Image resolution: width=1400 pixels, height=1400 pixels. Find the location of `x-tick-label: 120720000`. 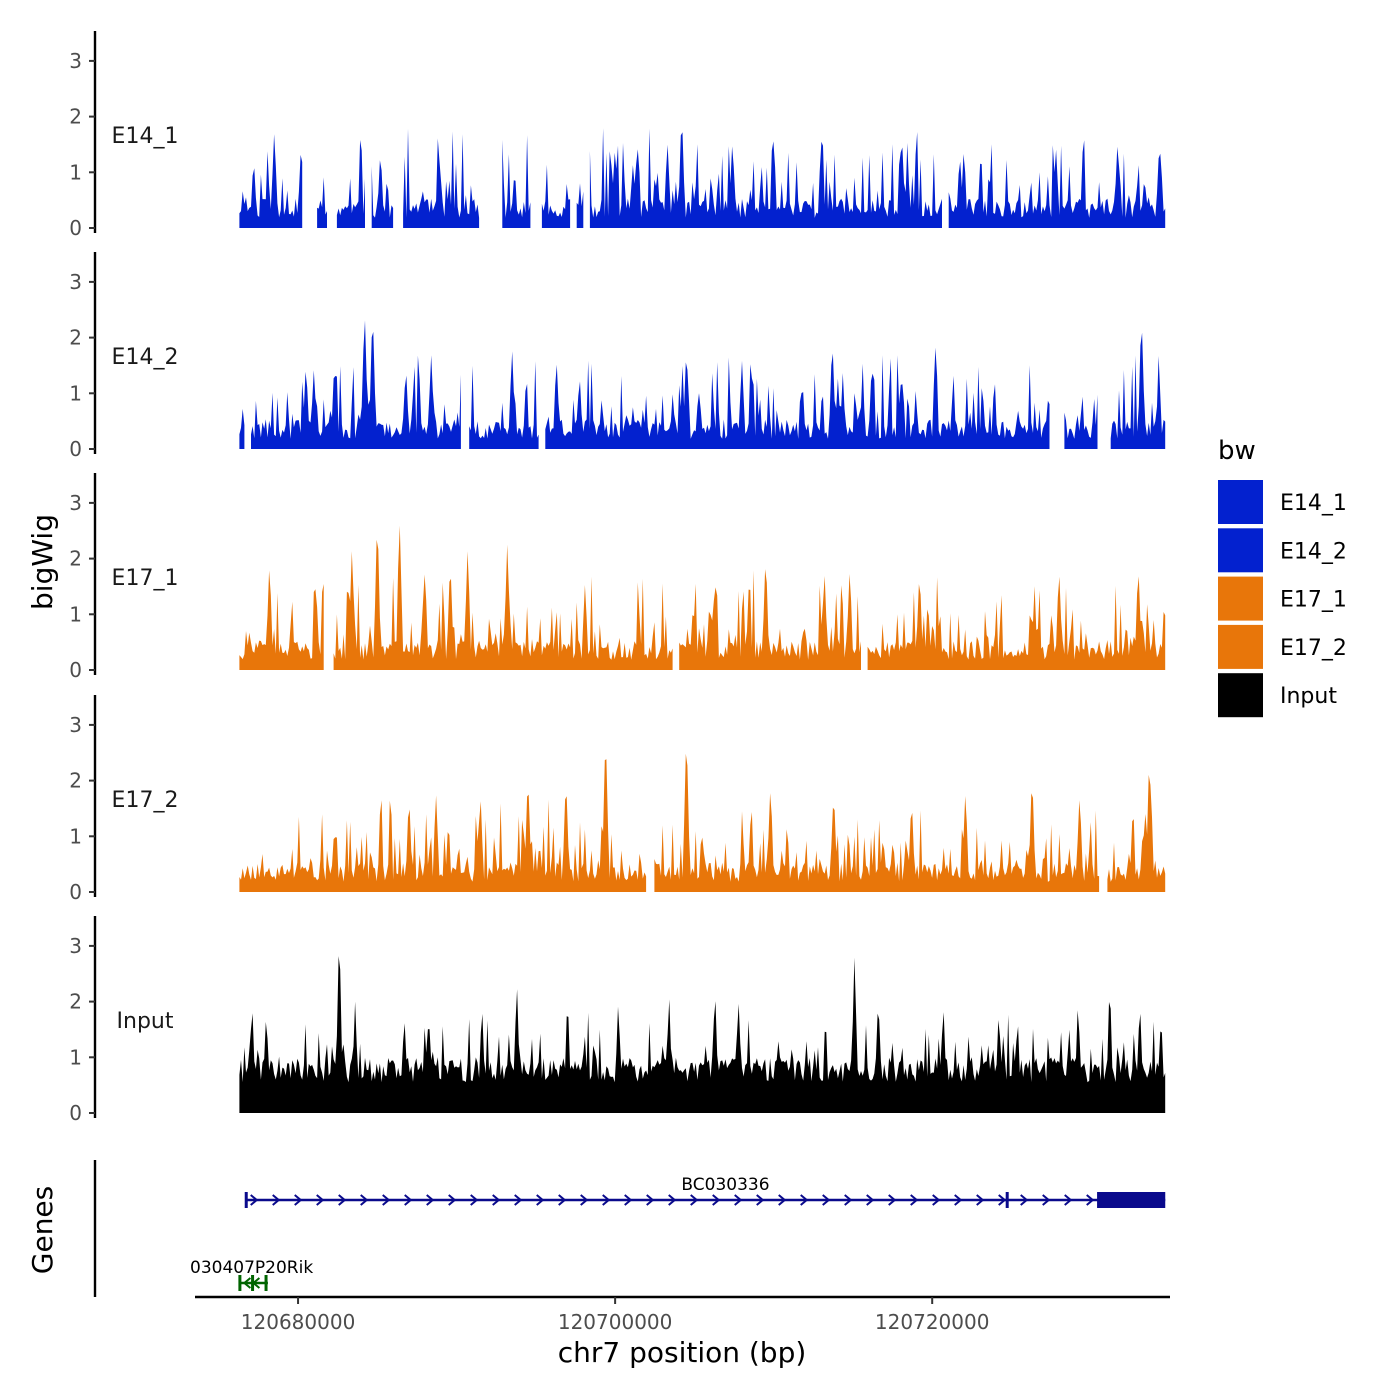

x-tick-label: 120720000 is located at coordinates (932, 1322).